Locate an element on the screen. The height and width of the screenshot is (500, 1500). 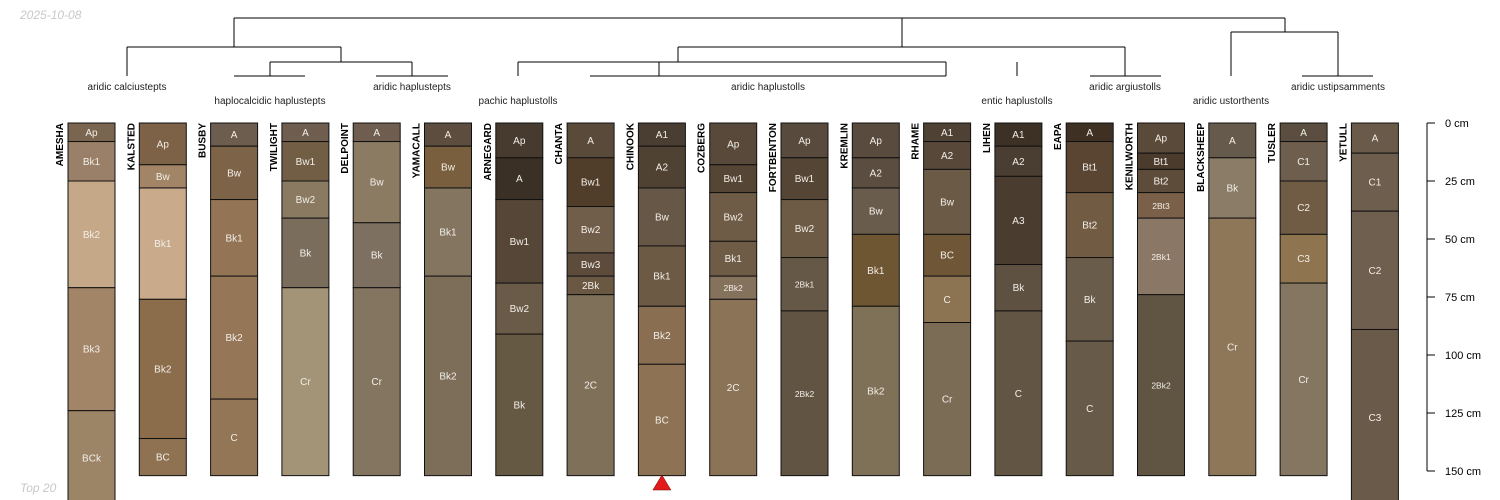
group-label: aridic argiustolls is located at coordinates (1125, 87).